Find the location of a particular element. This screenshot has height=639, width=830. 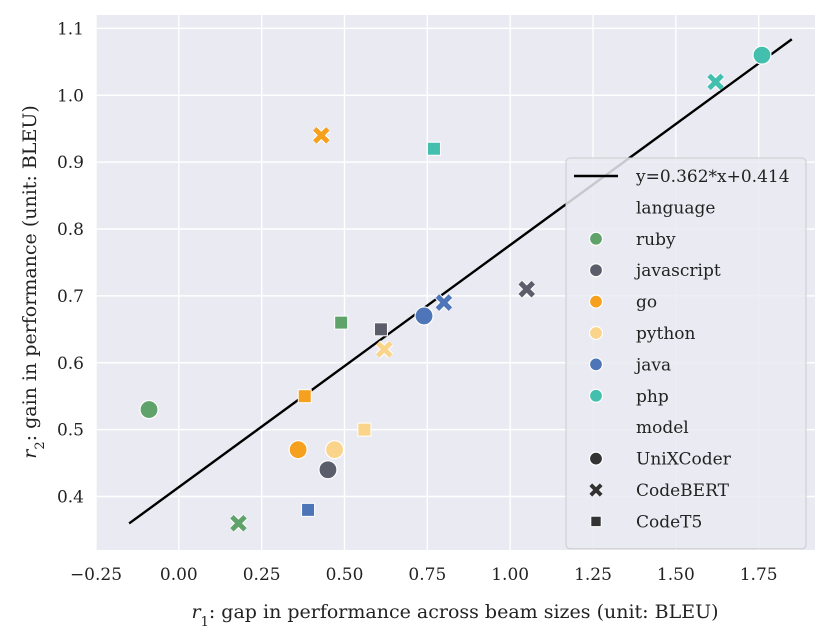

legend-swatch-codebert is located at coordinates (596, 490).